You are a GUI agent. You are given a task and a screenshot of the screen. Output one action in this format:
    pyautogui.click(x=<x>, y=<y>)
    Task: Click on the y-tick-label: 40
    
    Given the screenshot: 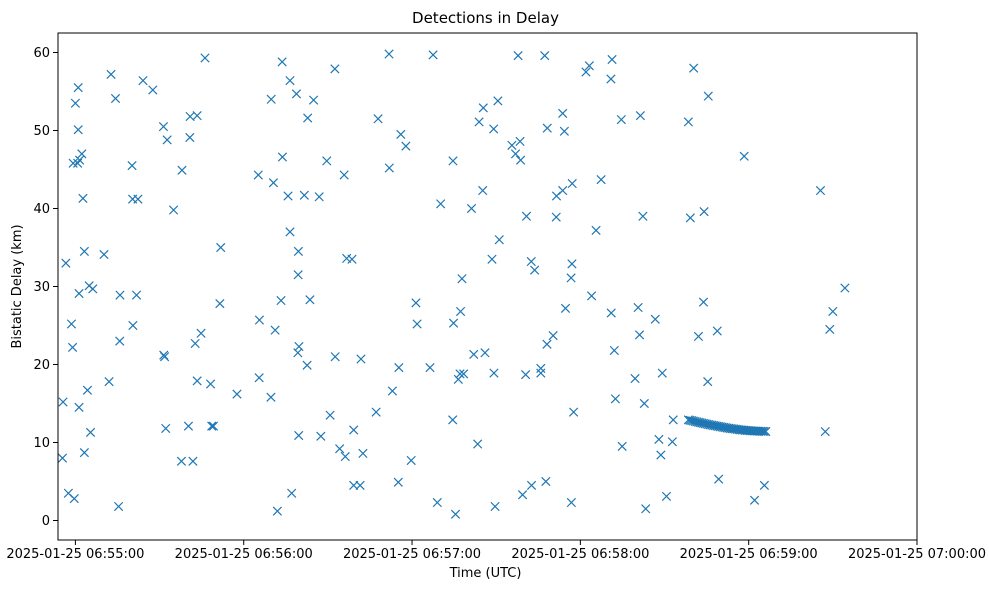 What is the action you would take?
    pyautogui.click(x=41, y=209)
    